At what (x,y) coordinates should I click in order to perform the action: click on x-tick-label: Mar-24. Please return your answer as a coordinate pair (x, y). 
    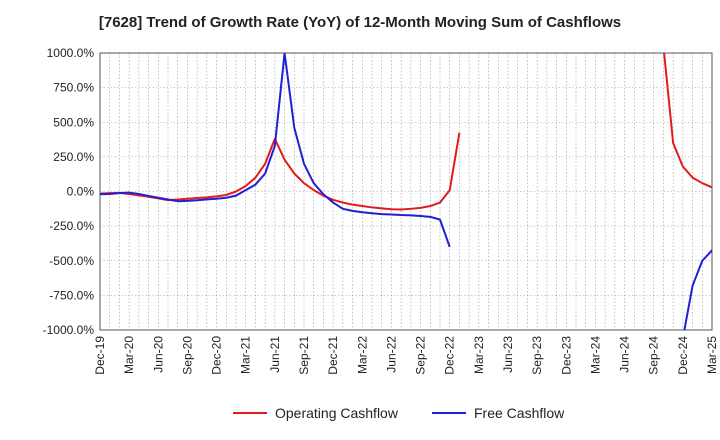
    Looking at the image, I should click on (595, 355).